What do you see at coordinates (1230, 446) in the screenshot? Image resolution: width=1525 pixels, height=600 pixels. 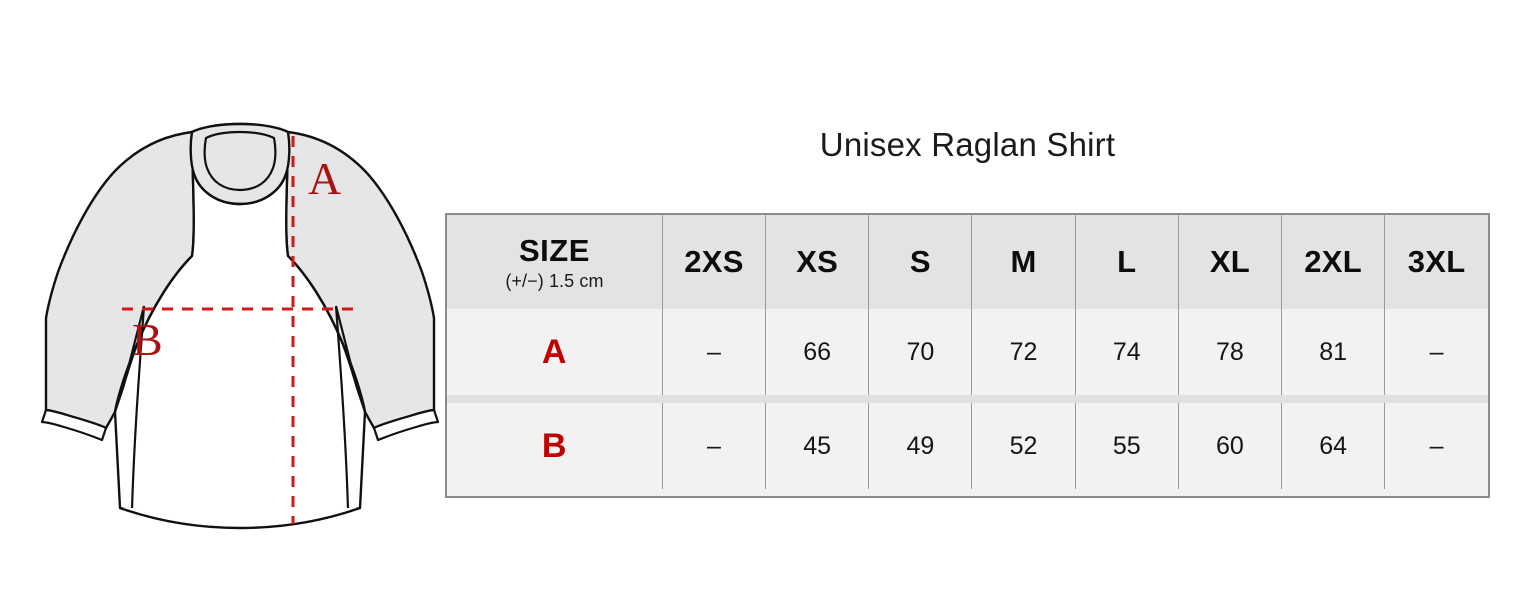 I see `cell-b-xl: 60` at bounding box center [1230, 446].